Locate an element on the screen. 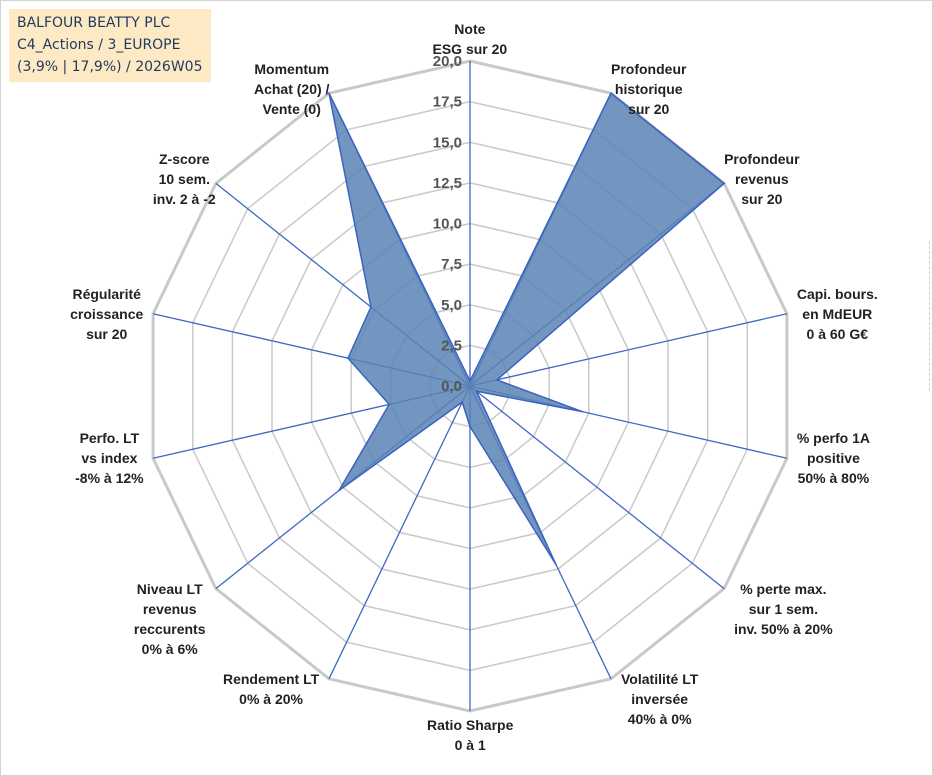 The image size is (933, 776). axis-label-11: Régularité croissance sur 20 is located at coordinates (106, 314).